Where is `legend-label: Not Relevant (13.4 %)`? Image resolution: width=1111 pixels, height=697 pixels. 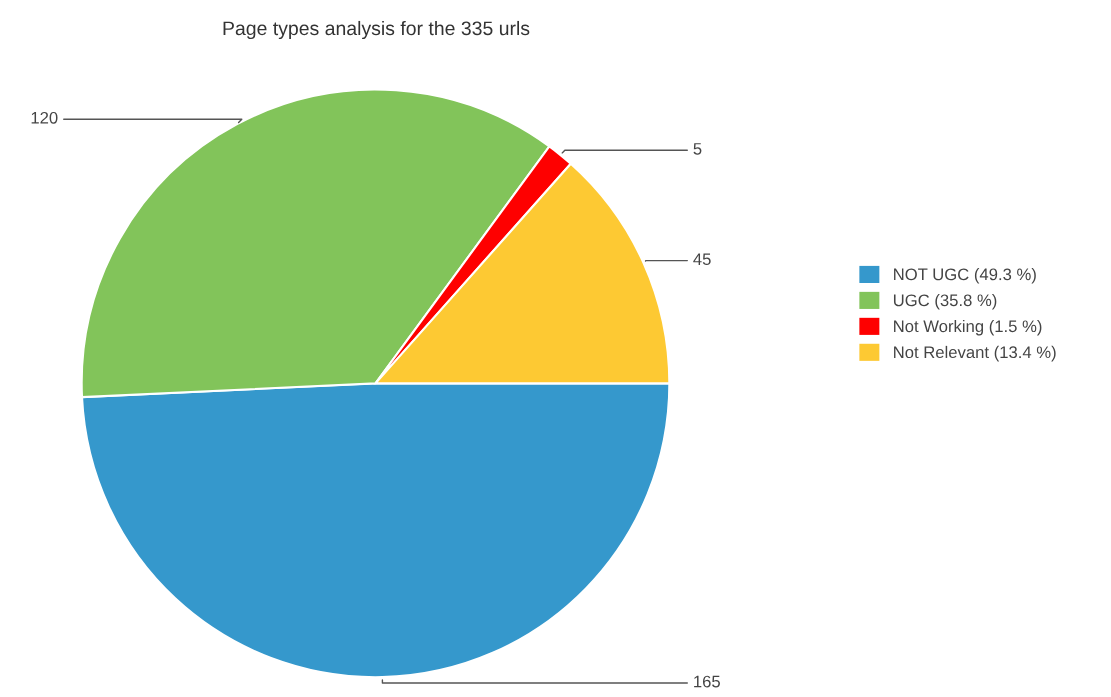 legend-label: Not Relevant (13.4 %) is located at coordinates (975, 353).